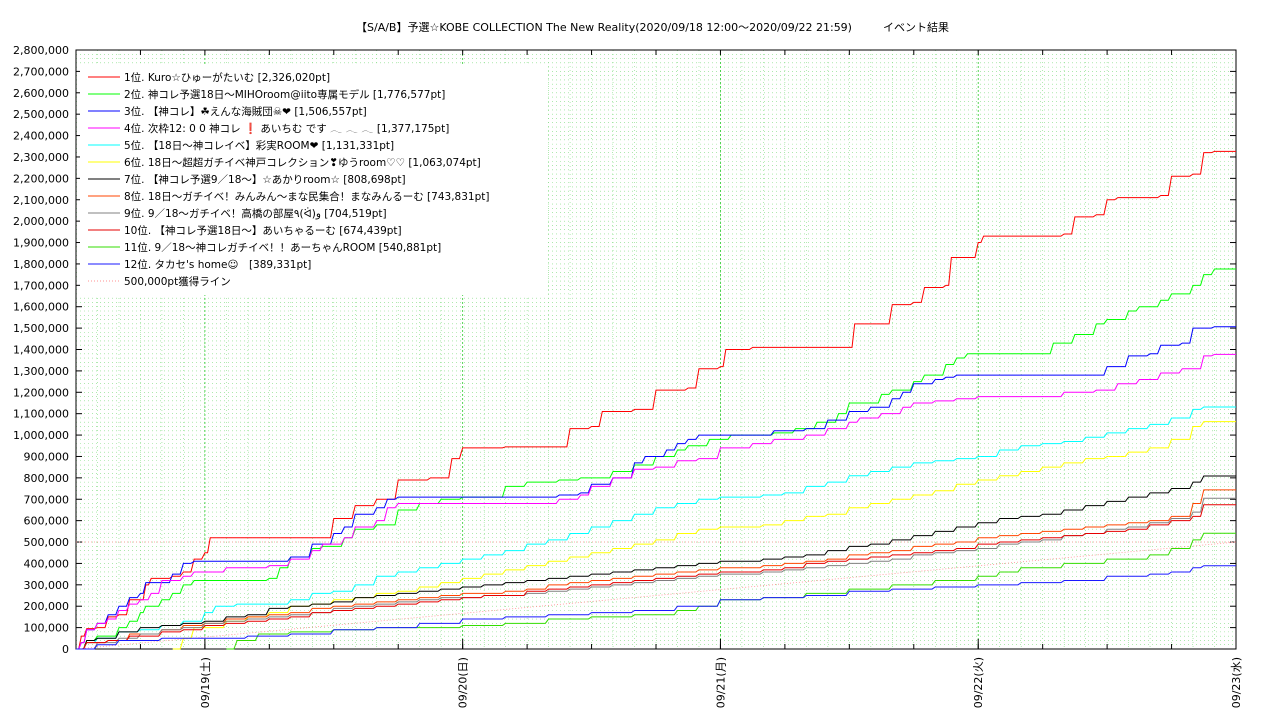  Describe the element at coordinates (259, 145) in the screenshot. I see `legend-label: 5位. 【18日～神コレイベ】彩実ROOM❤ [1,131,331pt]` at that location.